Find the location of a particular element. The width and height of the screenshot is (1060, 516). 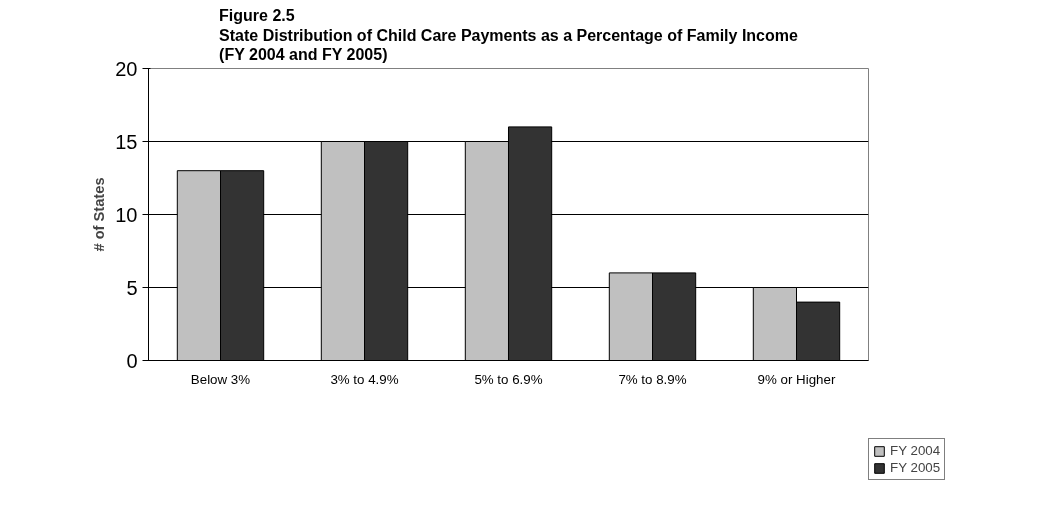

y-tick-label: 0 is located at coordinates (132, 360).